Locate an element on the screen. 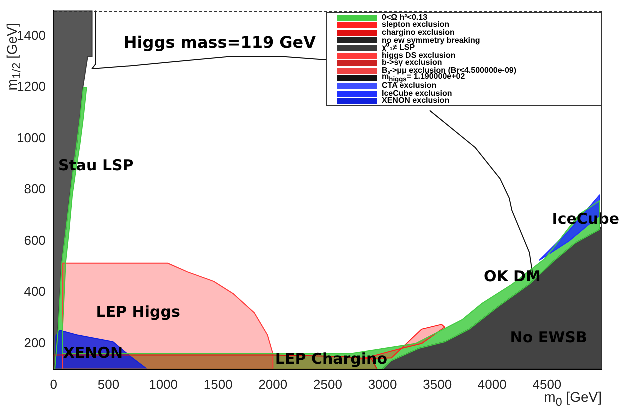 Image resolution: width=624 pixels, height=410 pixels. x-tick-label: 1500 is located at coordinates (218, 384).